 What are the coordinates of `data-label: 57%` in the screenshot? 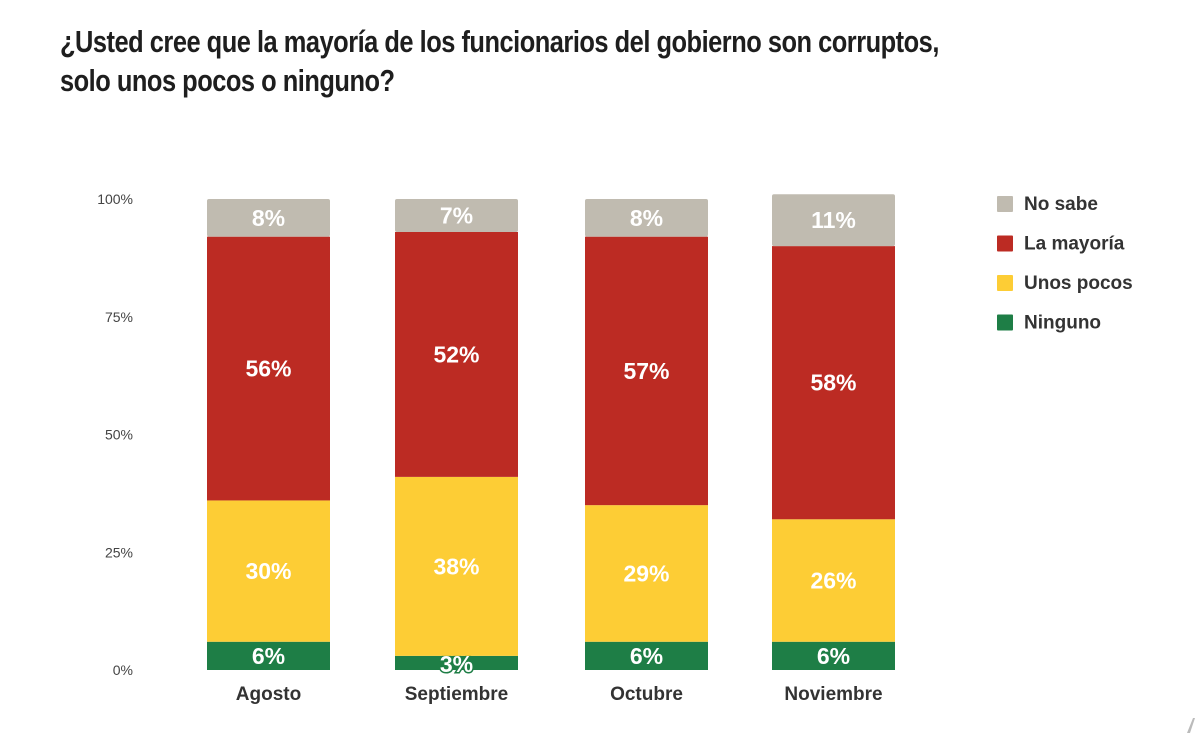 It's located at (646, 371).